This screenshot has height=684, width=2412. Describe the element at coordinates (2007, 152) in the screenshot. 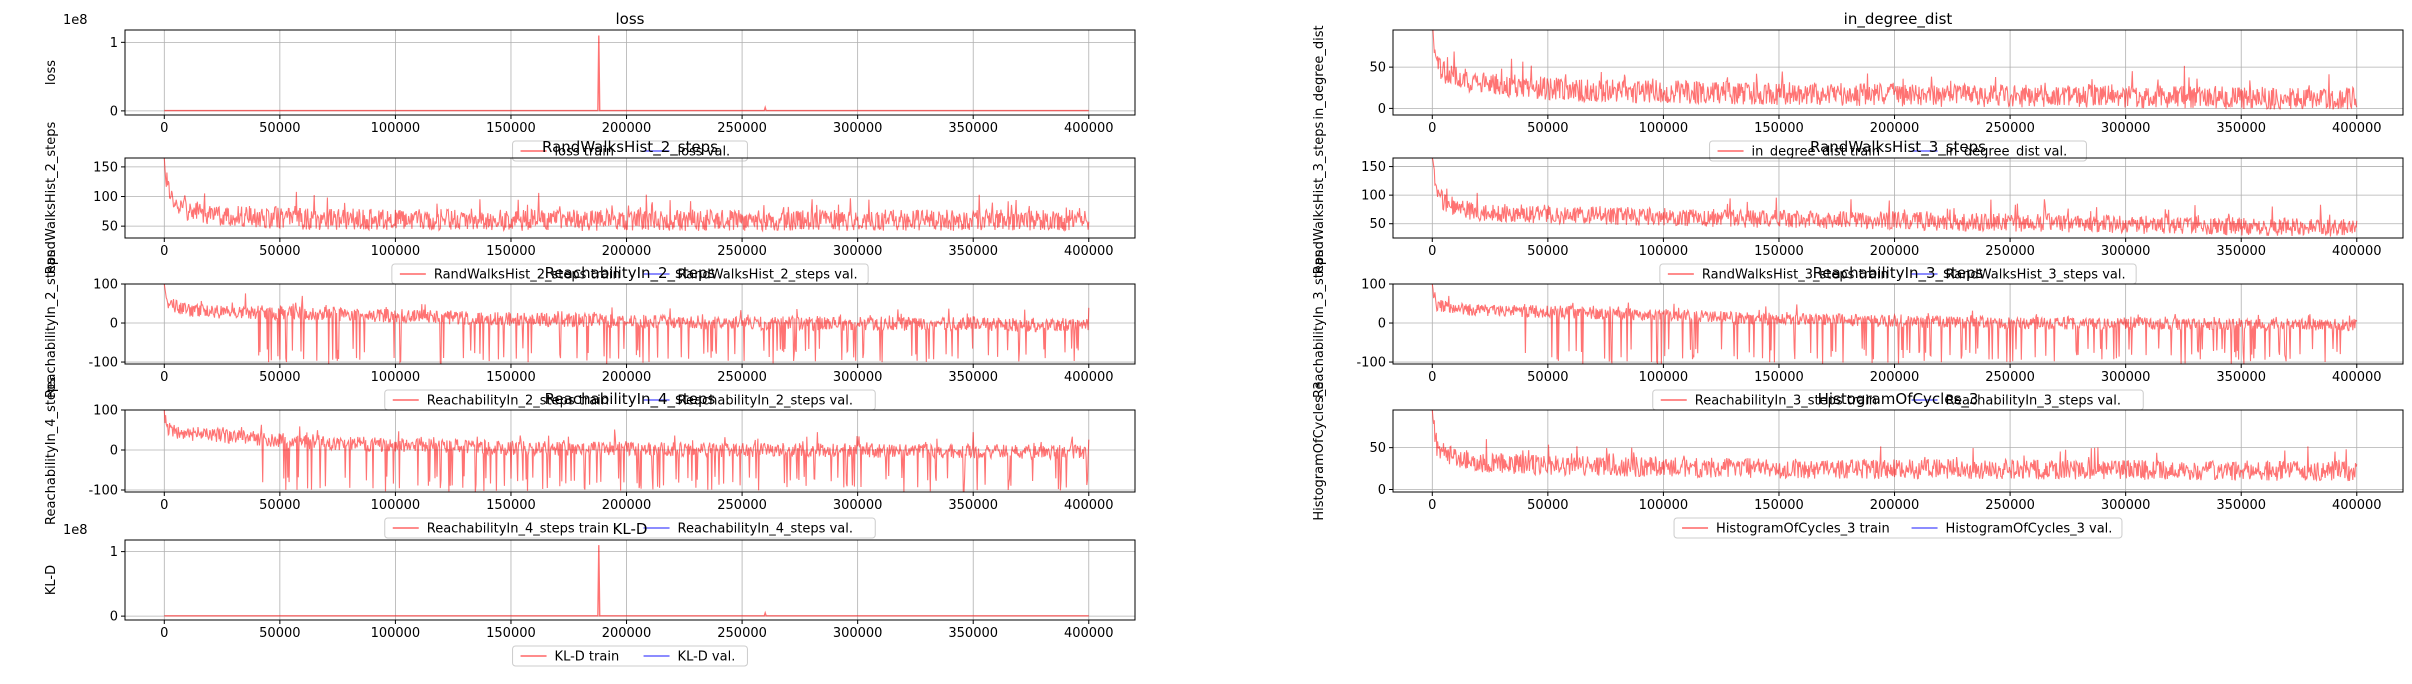

I see `legend-label-val: in_degree_dist val.` at that location.